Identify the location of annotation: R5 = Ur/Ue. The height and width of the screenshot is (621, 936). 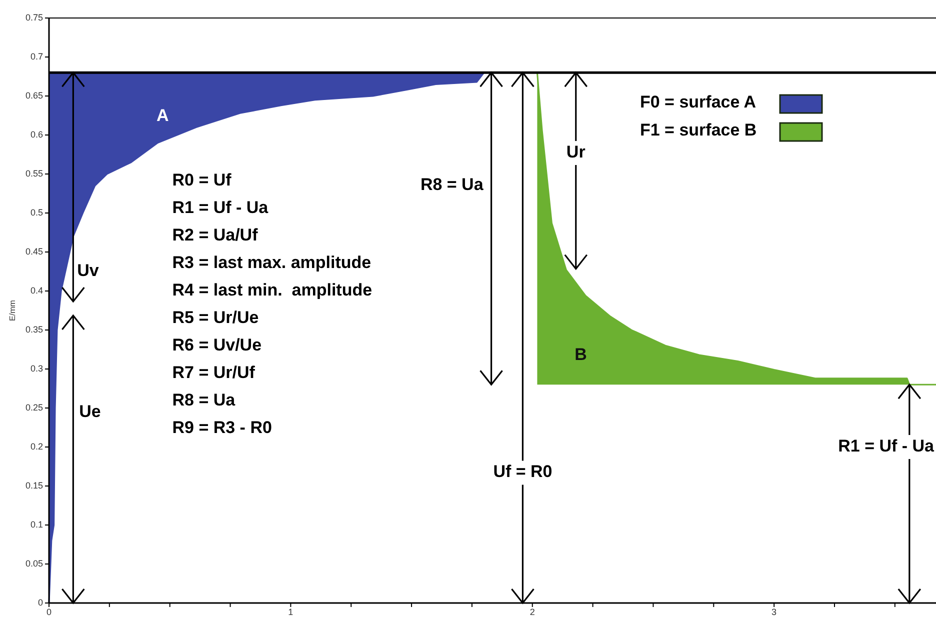
(215, 318).